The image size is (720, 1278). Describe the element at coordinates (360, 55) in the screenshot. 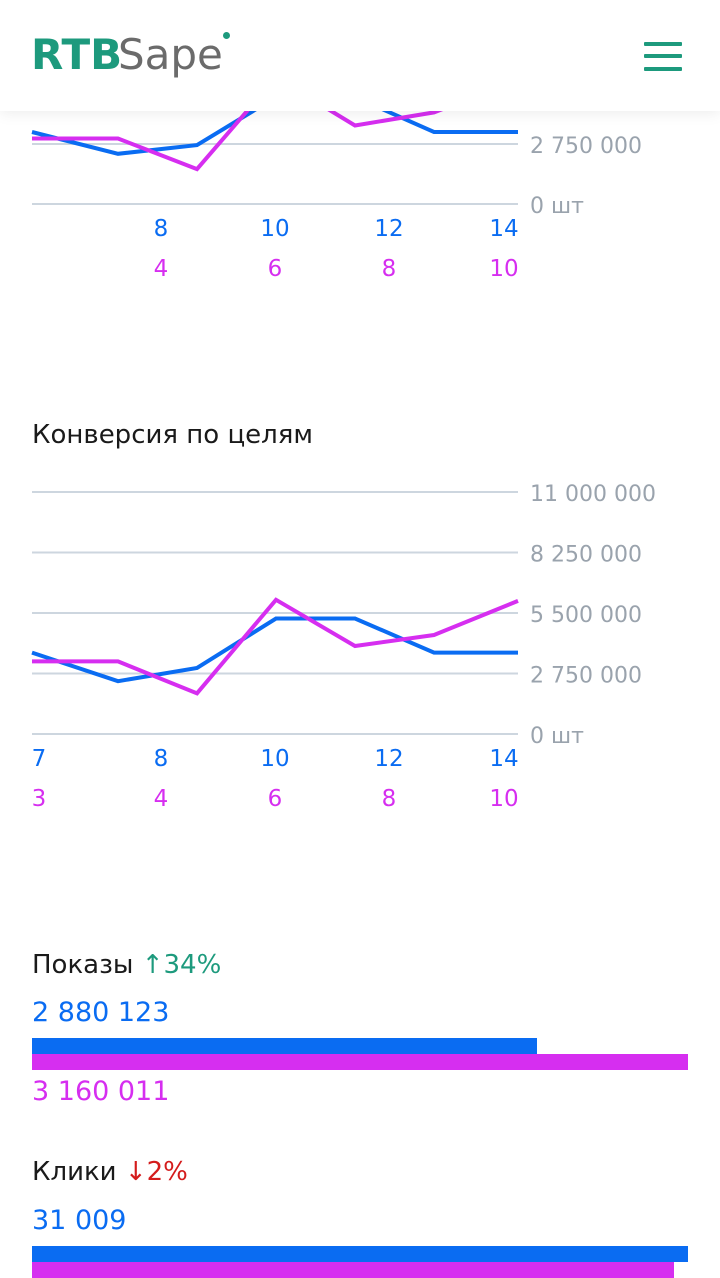

I see `app-header: RTB Sape` at that location.